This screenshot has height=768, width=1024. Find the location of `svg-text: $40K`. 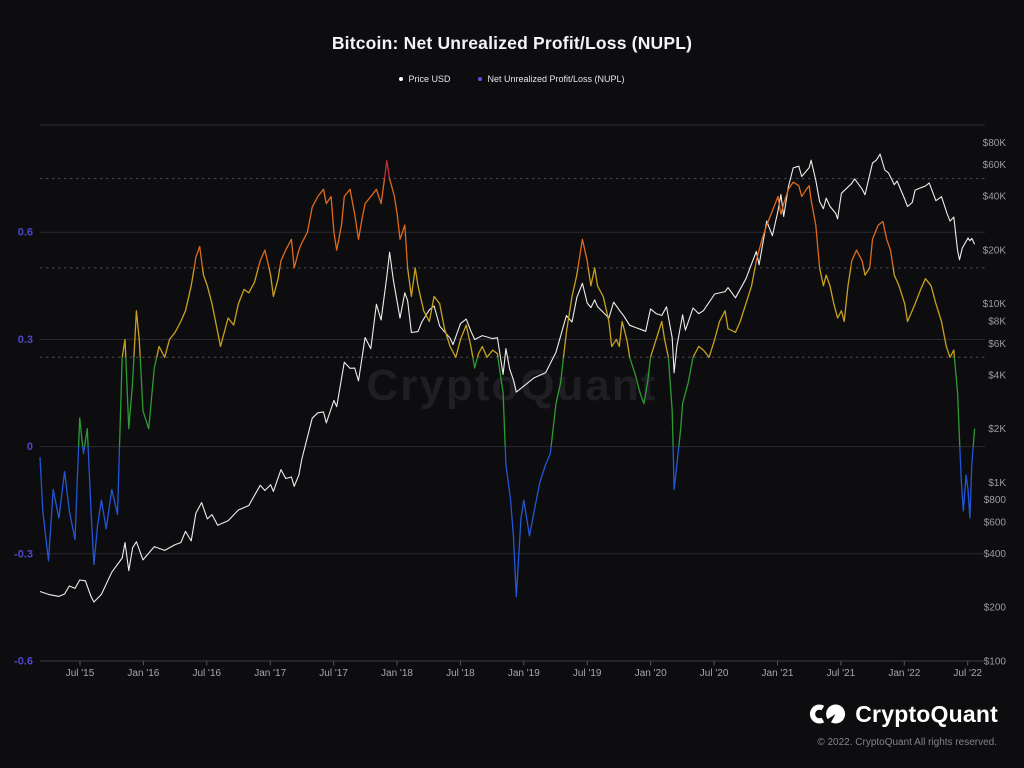

svg-text: $40K is located at coordinates (995, 197).